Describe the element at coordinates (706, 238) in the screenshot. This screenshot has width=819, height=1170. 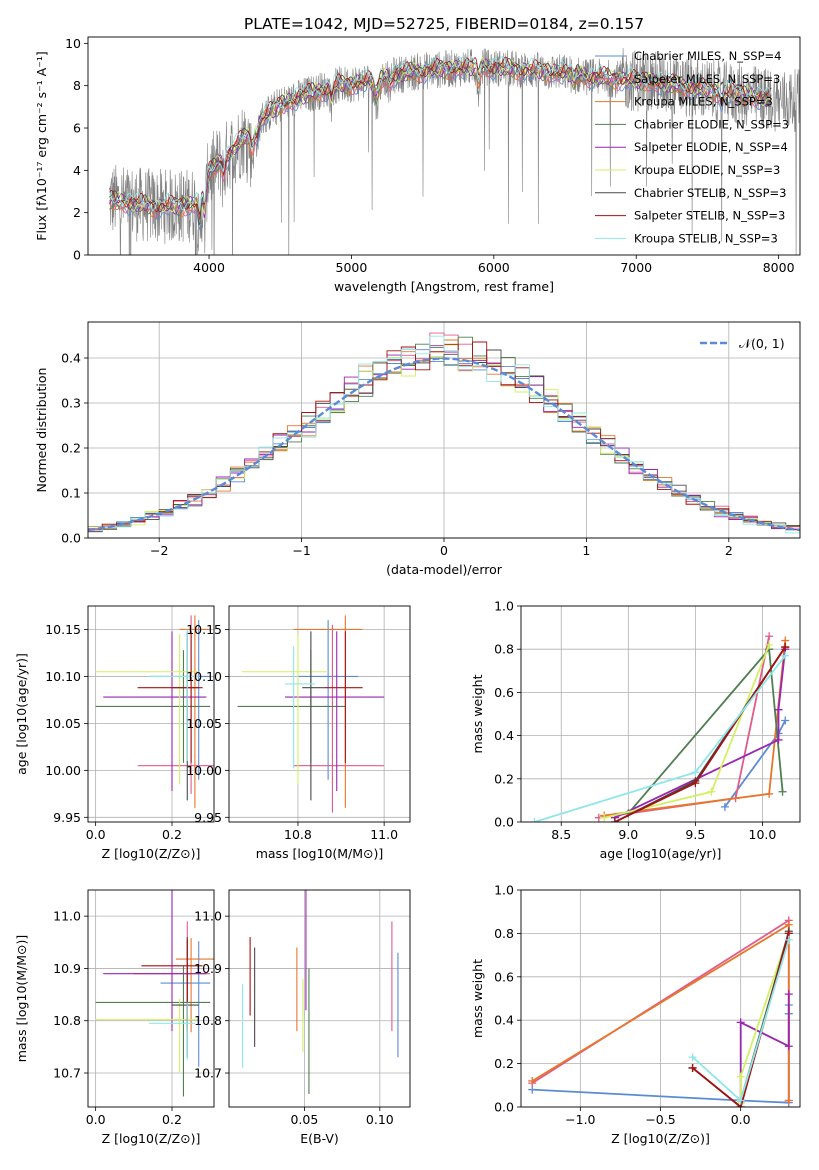
I see `legend-entry: Kroupa STELIB, N_SSP=3` at that location.